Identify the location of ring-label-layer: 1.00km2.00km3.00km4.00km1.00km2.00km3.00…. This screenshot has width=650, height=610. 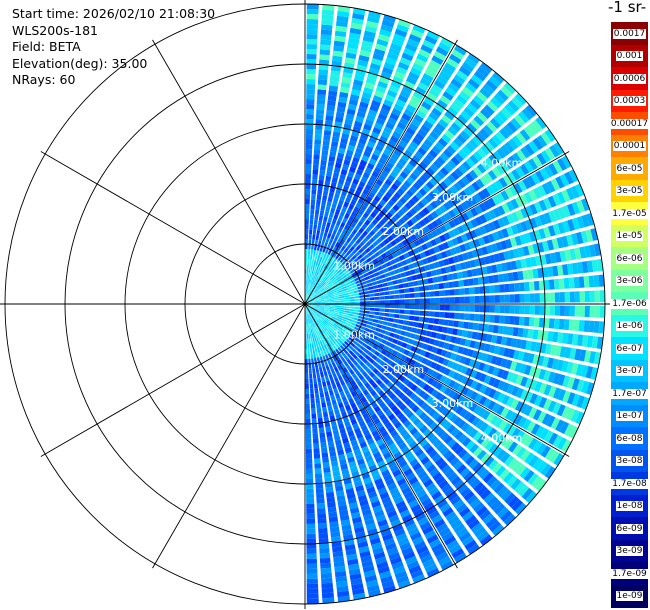
(427, 300).